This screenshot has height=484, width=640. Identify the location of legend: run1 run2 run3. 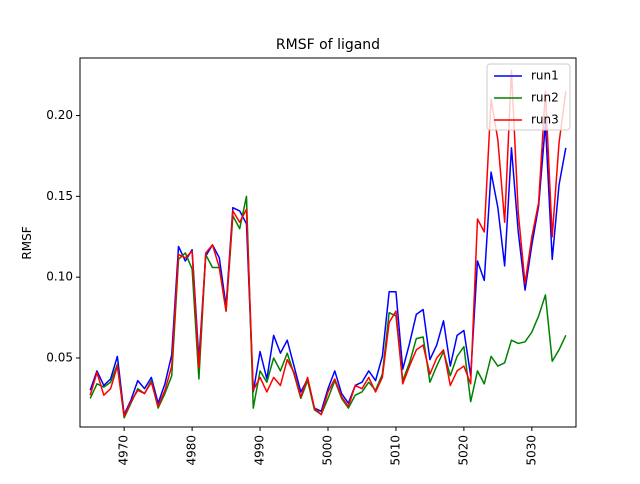
(528, 97).